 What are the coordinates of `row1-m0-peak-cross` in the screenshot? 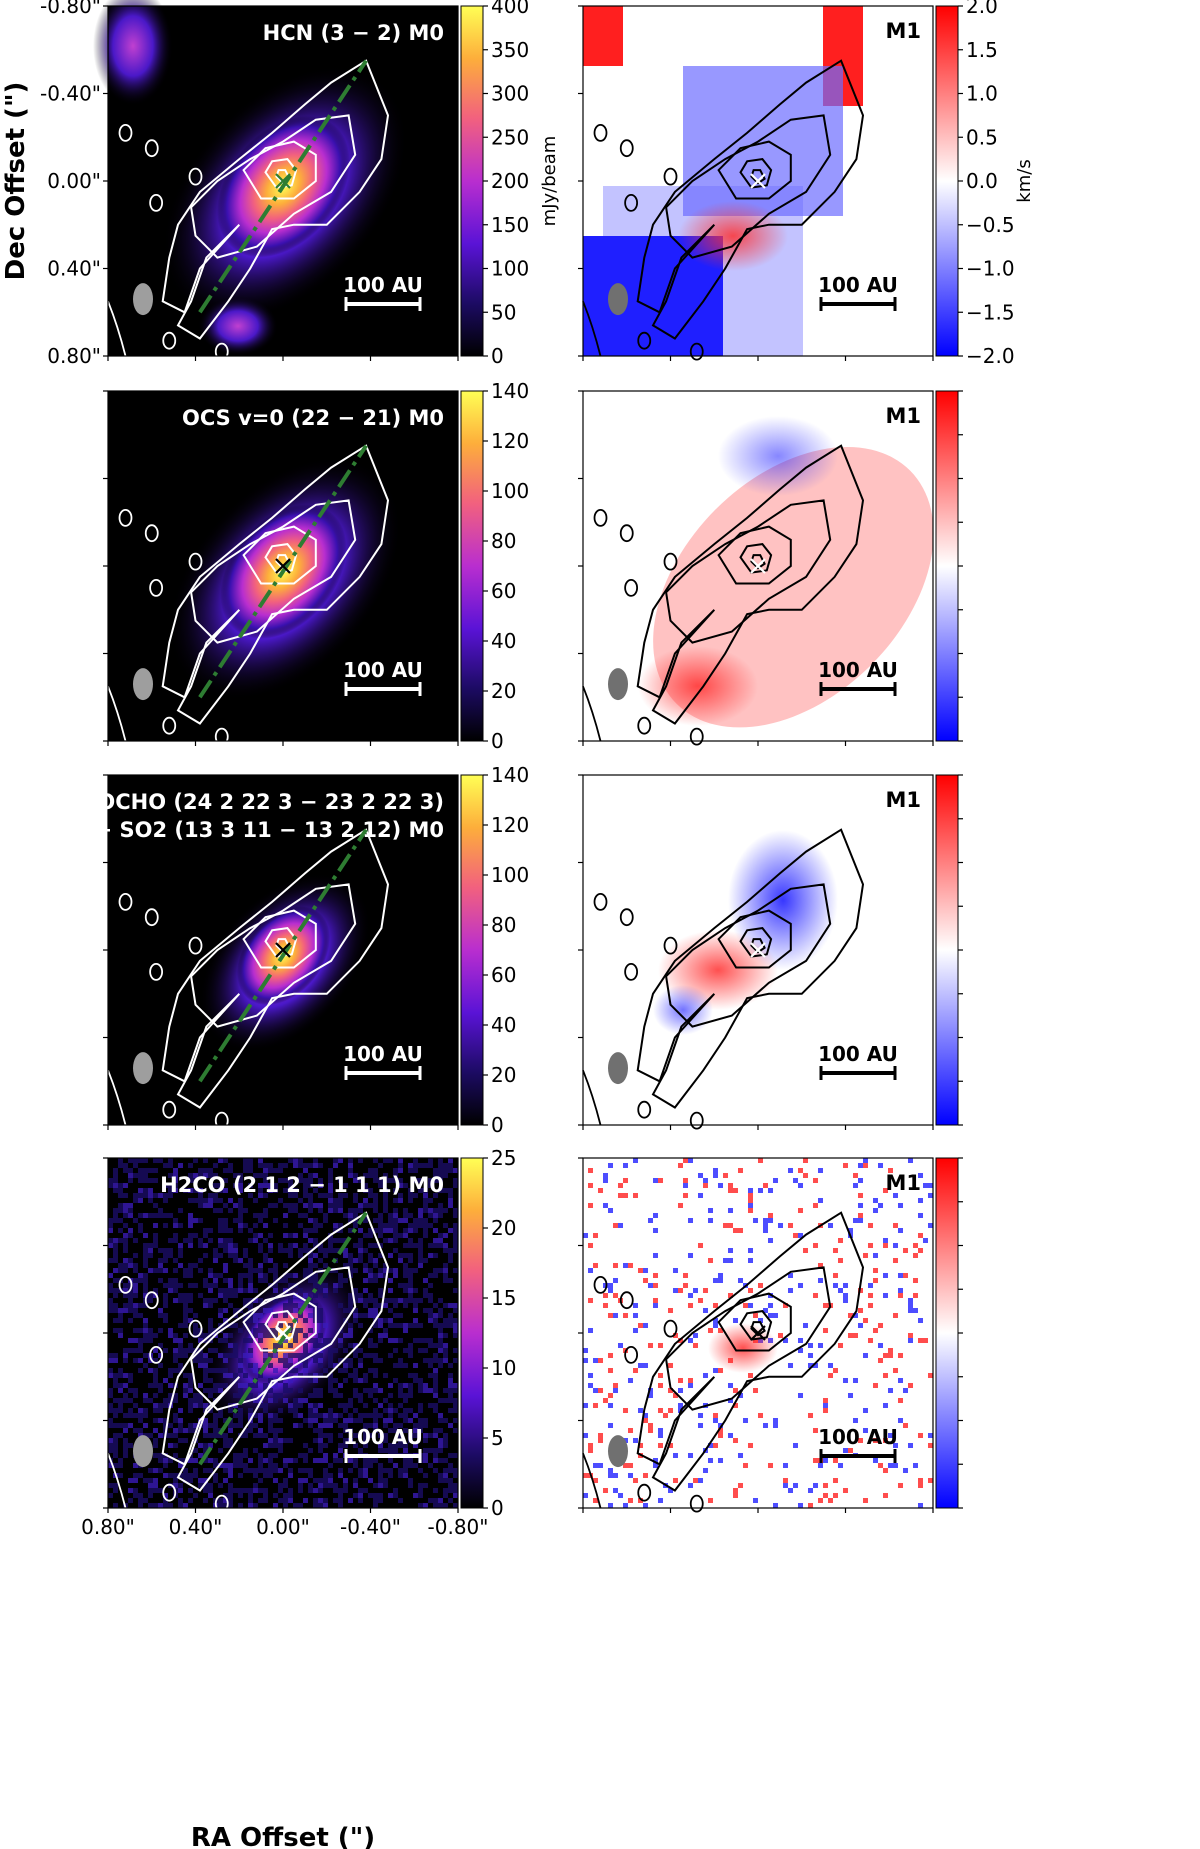 It's located at (283, 181).